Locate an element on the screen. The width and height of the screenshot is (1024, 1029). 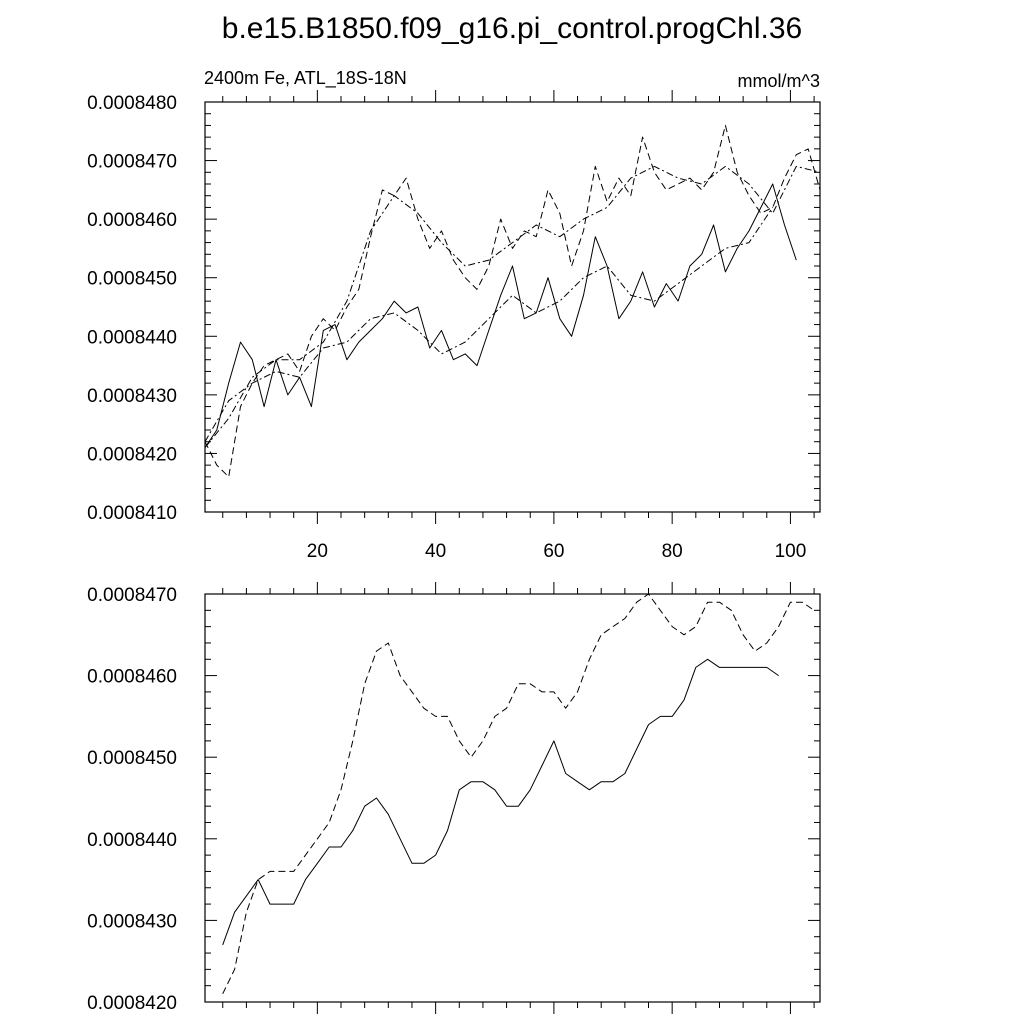
panel1-subtitle-left: 2400m Fe, ATL_18S-18N is located at coordinates (305, 78).